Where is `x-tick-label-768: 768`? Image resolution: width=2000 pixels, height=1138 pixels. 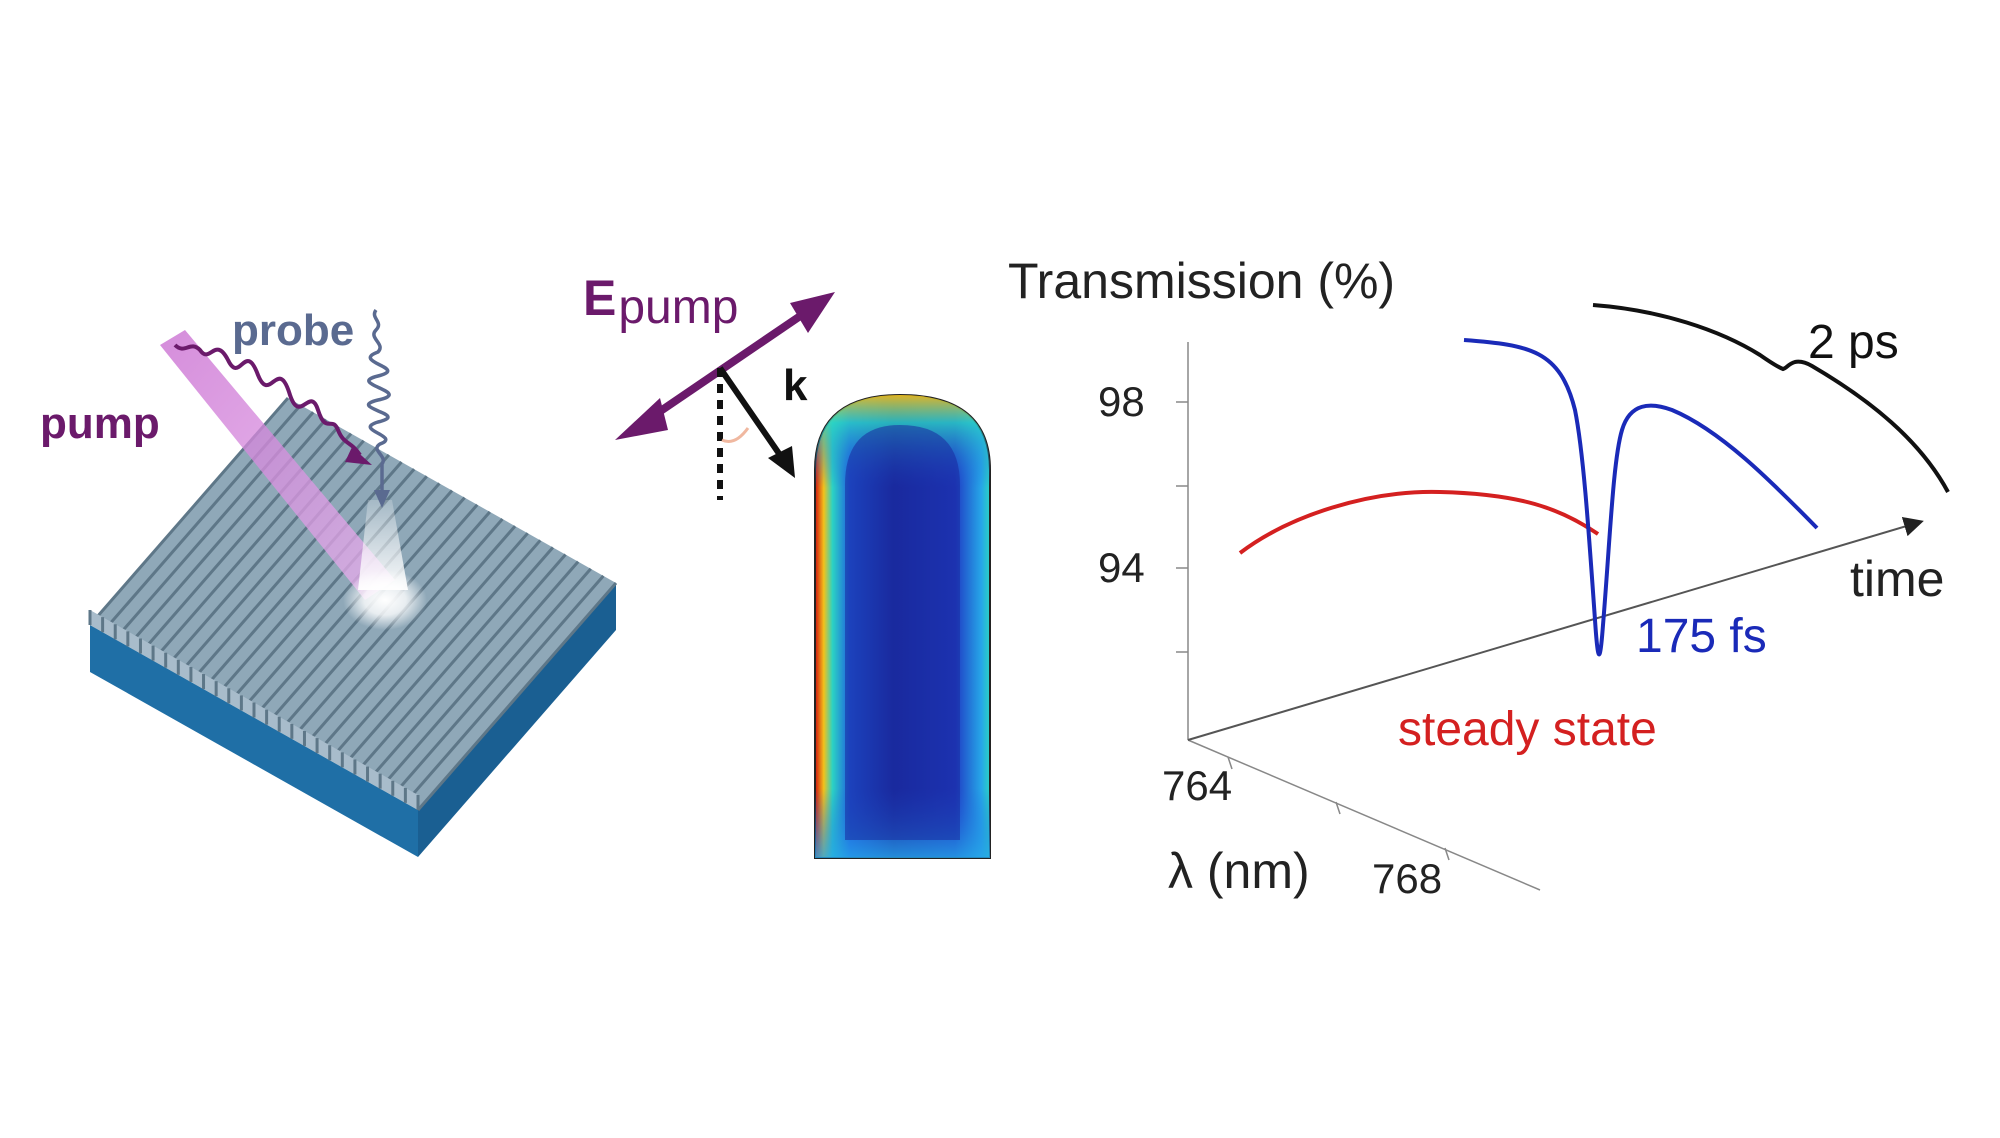
x-tick-label-768: 768 is located at coordinates (1407, 878).